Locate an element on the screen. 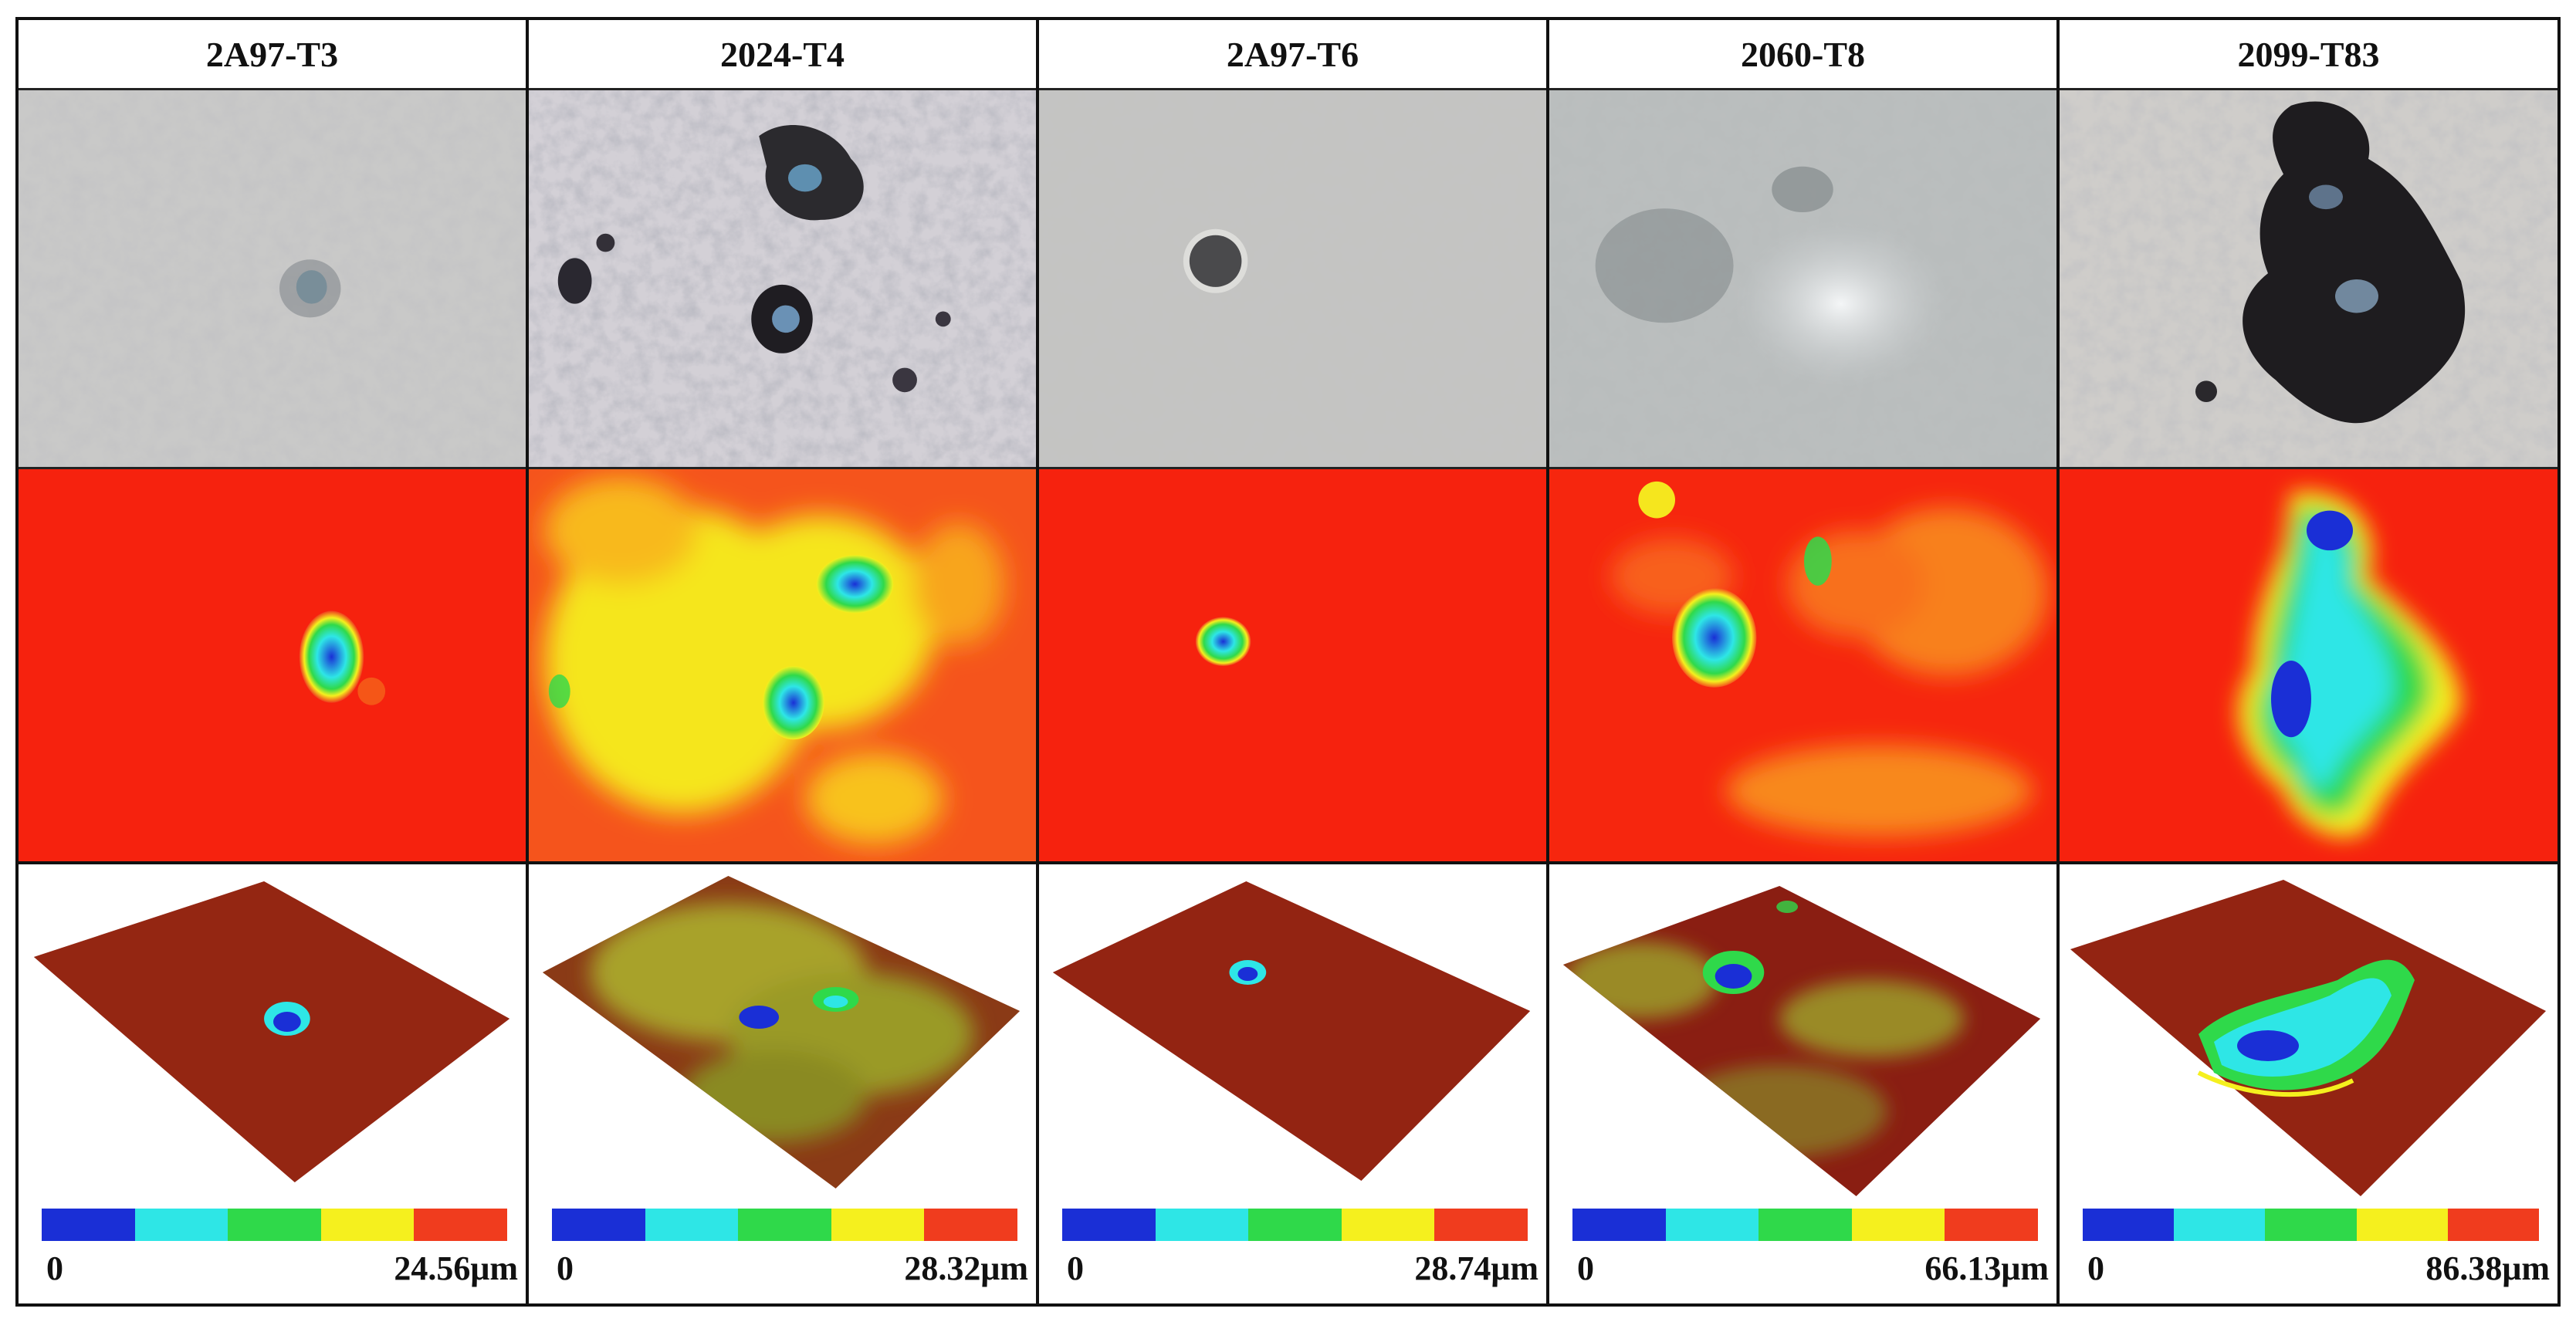  sample-title: 2099-T83 is located at coordinates (2308, 54).